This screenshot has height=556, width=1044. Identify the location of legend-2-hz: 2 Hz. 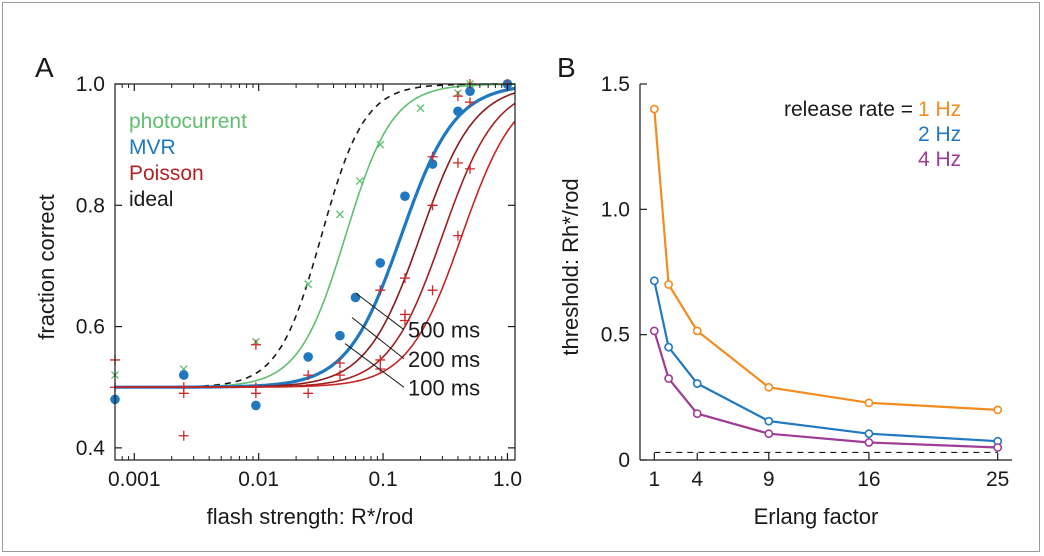
(939, 134).